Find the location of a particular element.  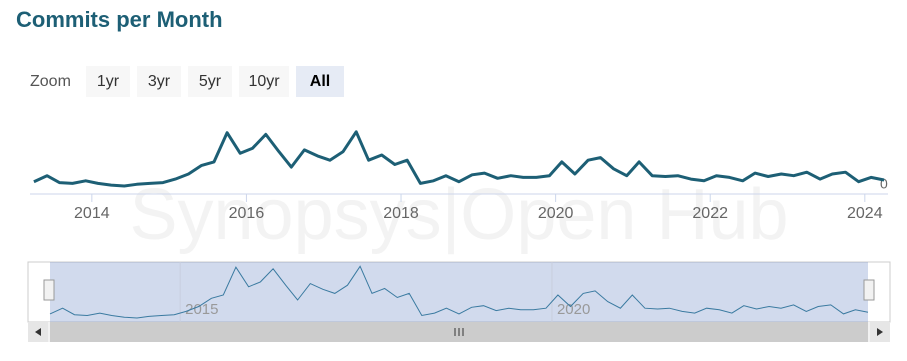

navigator-tick-label: 2015 is located at coordinates (201, 309).